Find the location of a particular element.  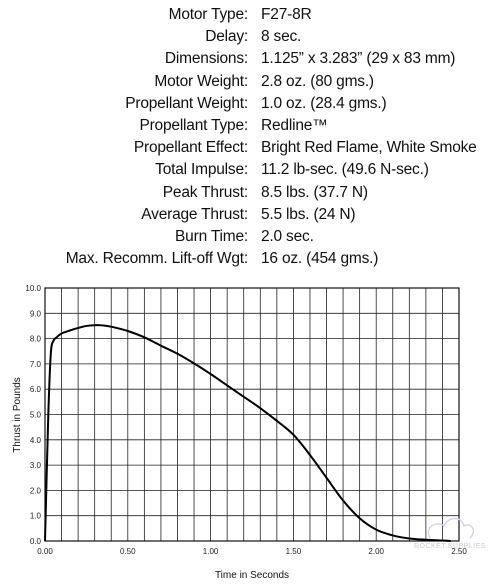

y-tick-label: 1.0 is located at coordinates (36, 516).